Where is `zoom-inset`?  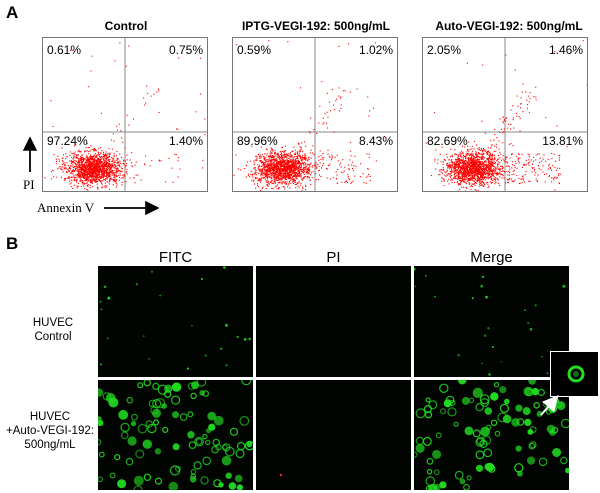
zoom-inset is located at coordinates (574, 374).